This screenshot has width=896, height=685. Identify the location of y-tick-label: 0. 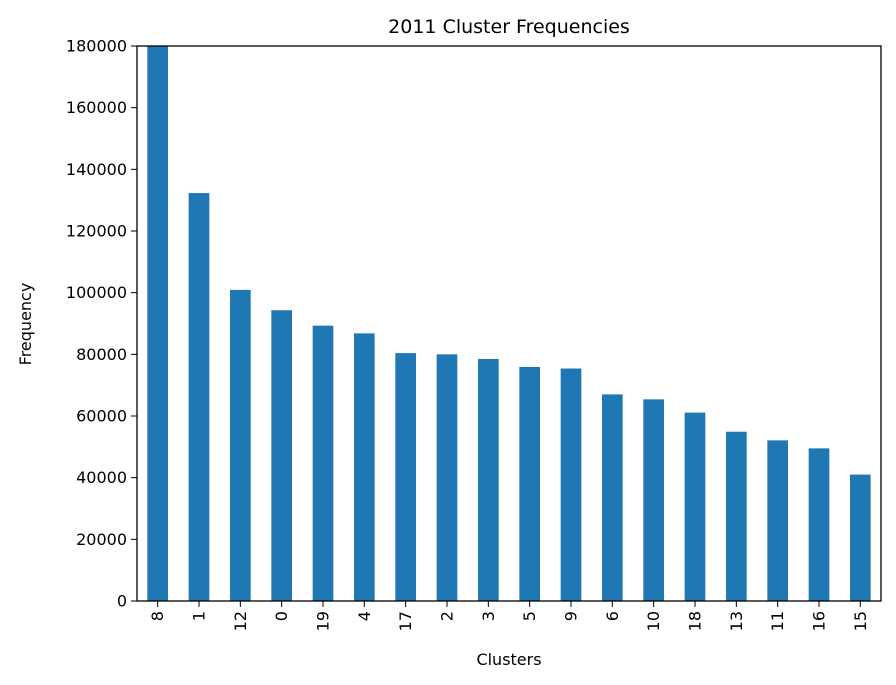
(122, 601).